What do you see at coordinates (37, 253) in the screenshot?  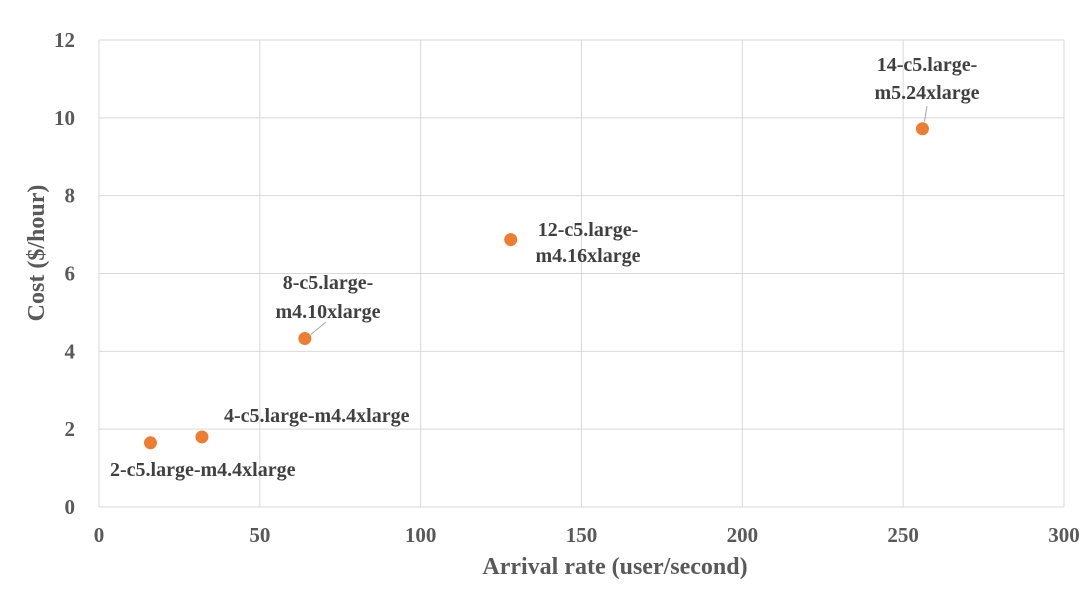 I see `y-axis-title: Cost ($/hour)` at bounding box center [37, 253].